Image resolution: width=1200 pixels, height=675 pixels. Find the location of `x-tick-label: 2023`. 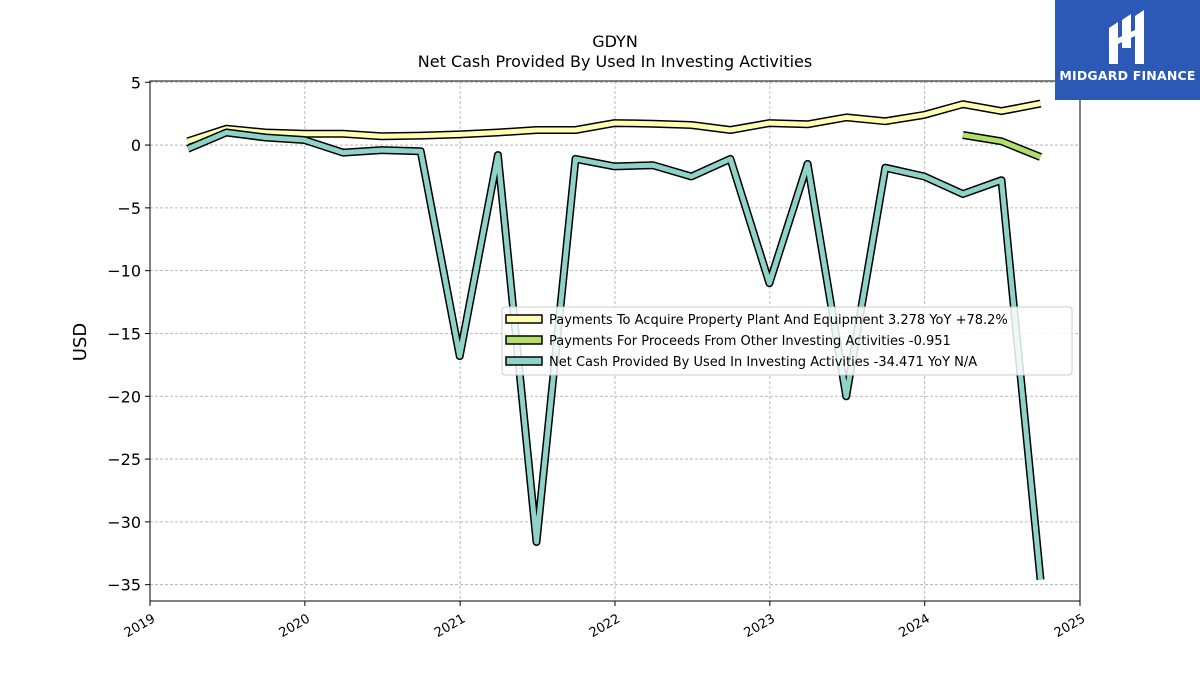

x-tick-label: 2023 is located at coordinates (760, 626).